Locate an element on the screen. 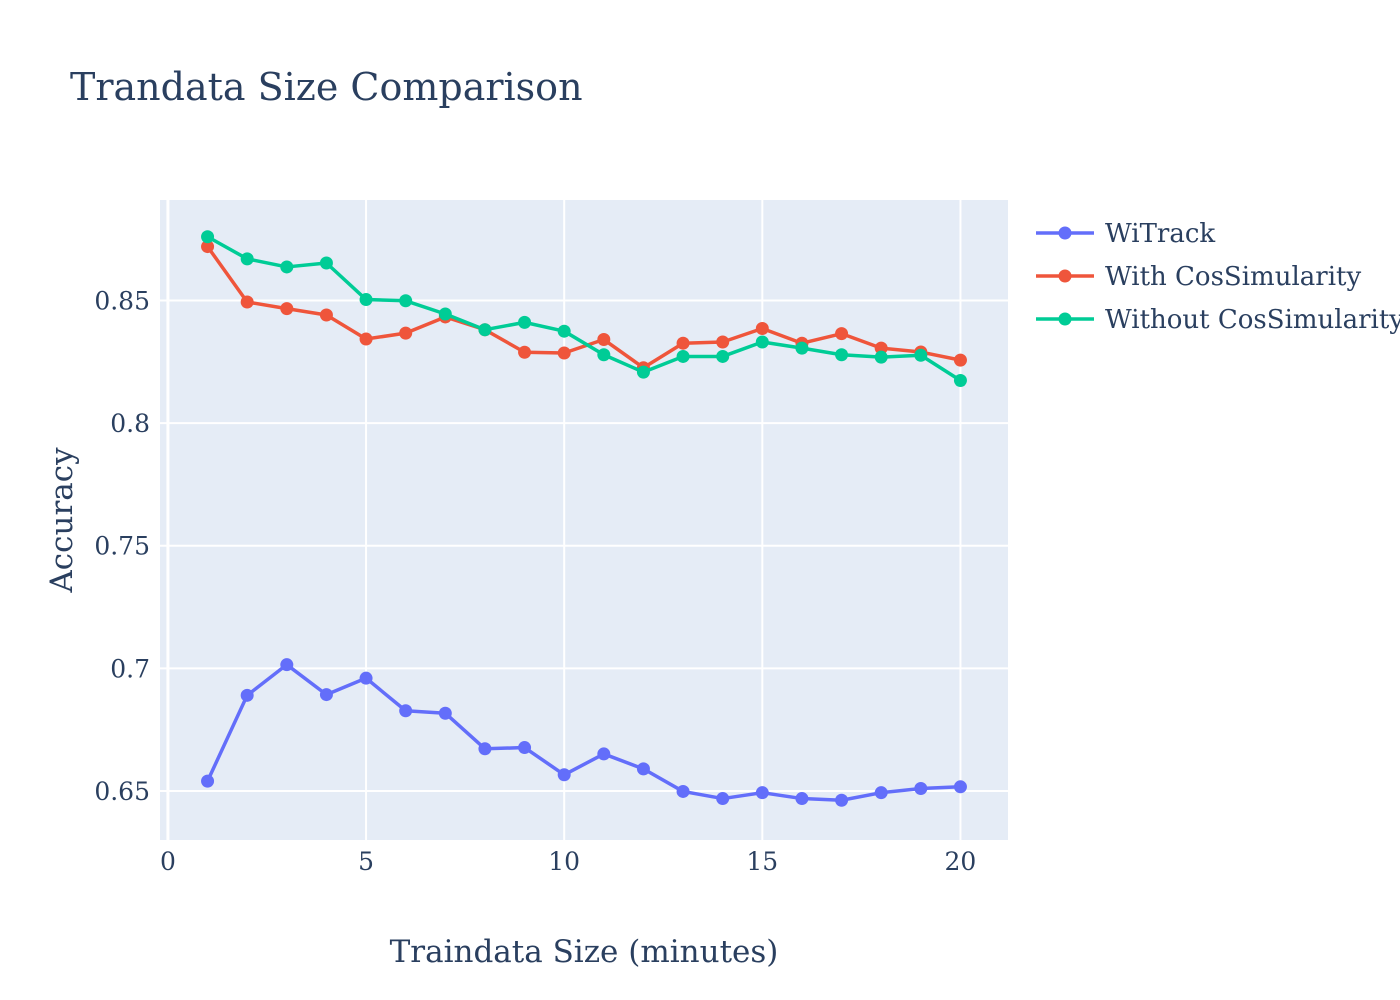  x-axis-title: Traindata Size (minutes) is located at coordinates (584, 952).